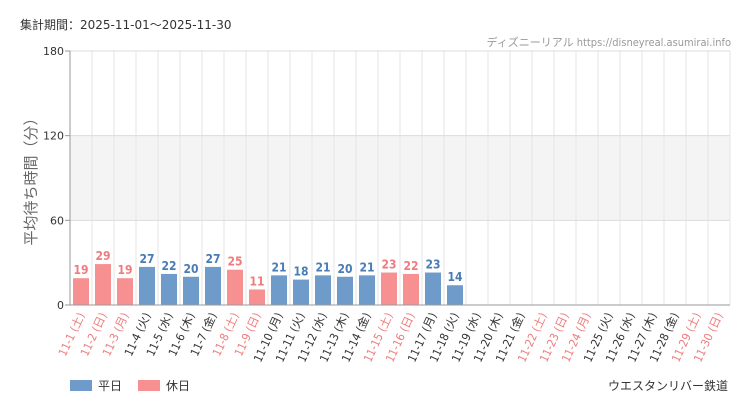 The image size is (750, 410). Describe the element at coordinates (53, 136) in the screenshot. I see `y-tick-label: 120` at that location.